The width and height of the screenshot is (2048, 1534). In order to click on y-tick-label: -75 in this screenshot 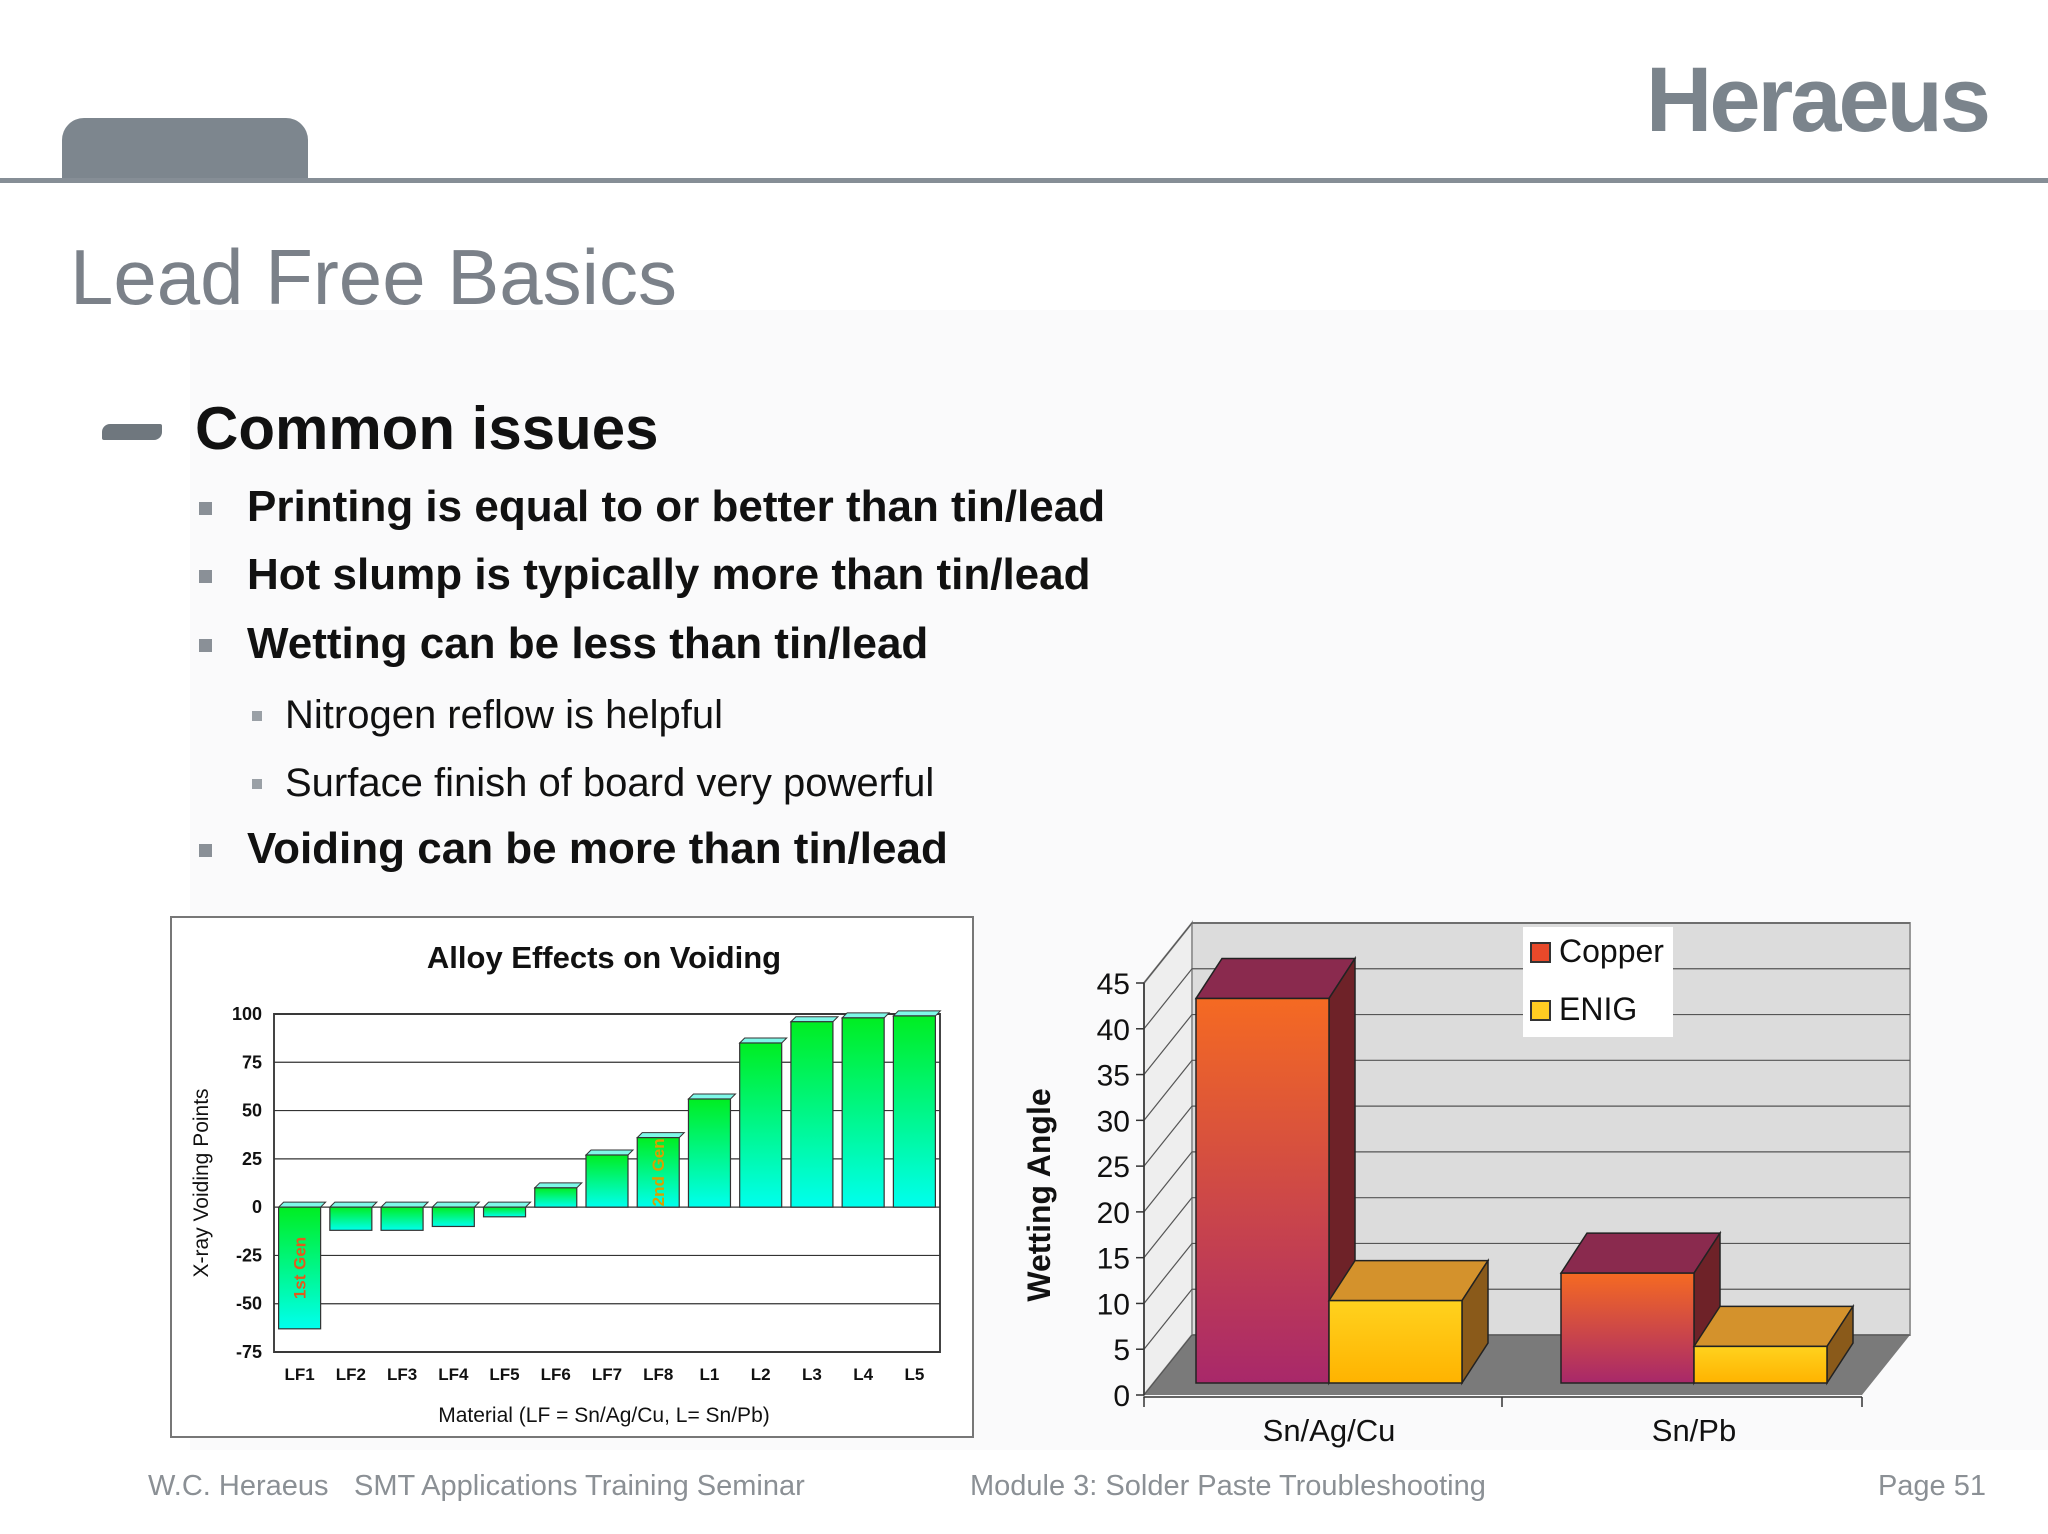, I will do `click(249, 1352)`.